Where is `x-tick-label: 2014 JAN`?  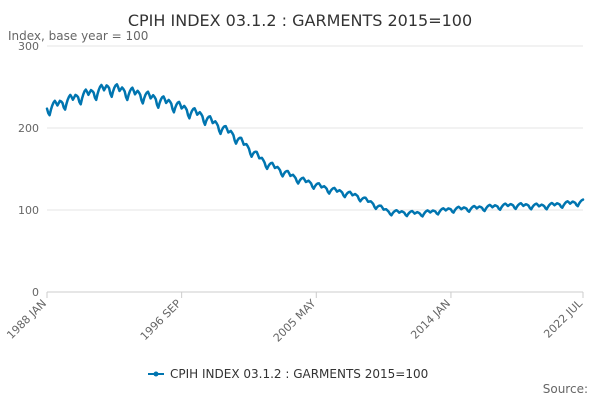 x-tick-label: 2014 JAN is located at coordinates (430, 319).